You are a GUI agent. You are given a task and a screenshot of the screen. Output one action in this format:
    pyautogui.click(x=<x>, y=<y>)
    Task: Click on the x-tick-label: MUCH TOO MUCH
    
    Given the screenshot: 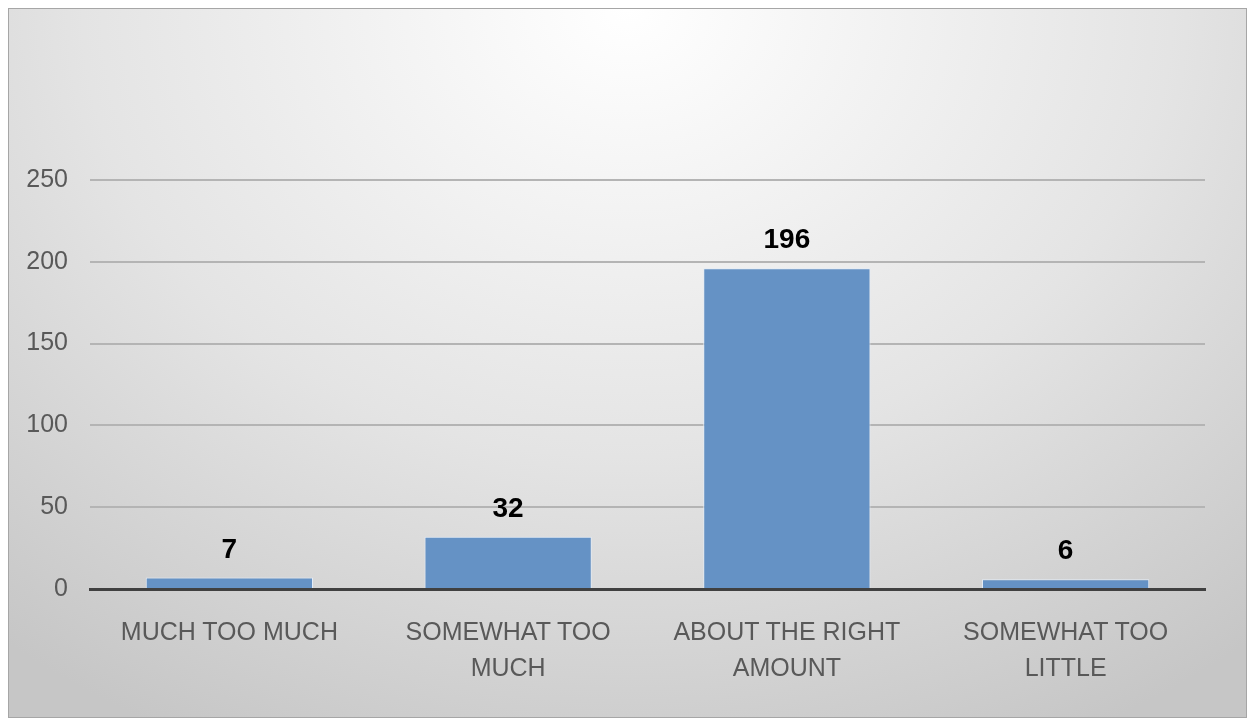 What is the action you would take?
    pyautogui.click(x=229, y=631)
    